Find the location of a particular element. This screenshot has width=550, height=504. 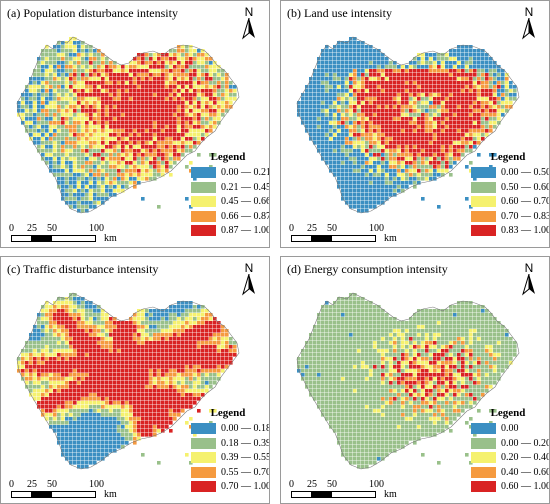

legend-label: 0.39 — 0.55 is located at coordinates (245, 458).